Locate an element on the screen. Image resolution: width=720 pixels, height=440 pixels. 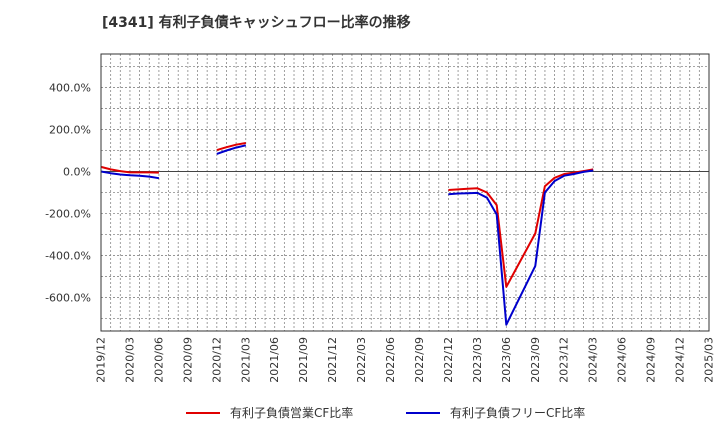
y-tick-label: 0.0% is located at coordinates (77, 172).